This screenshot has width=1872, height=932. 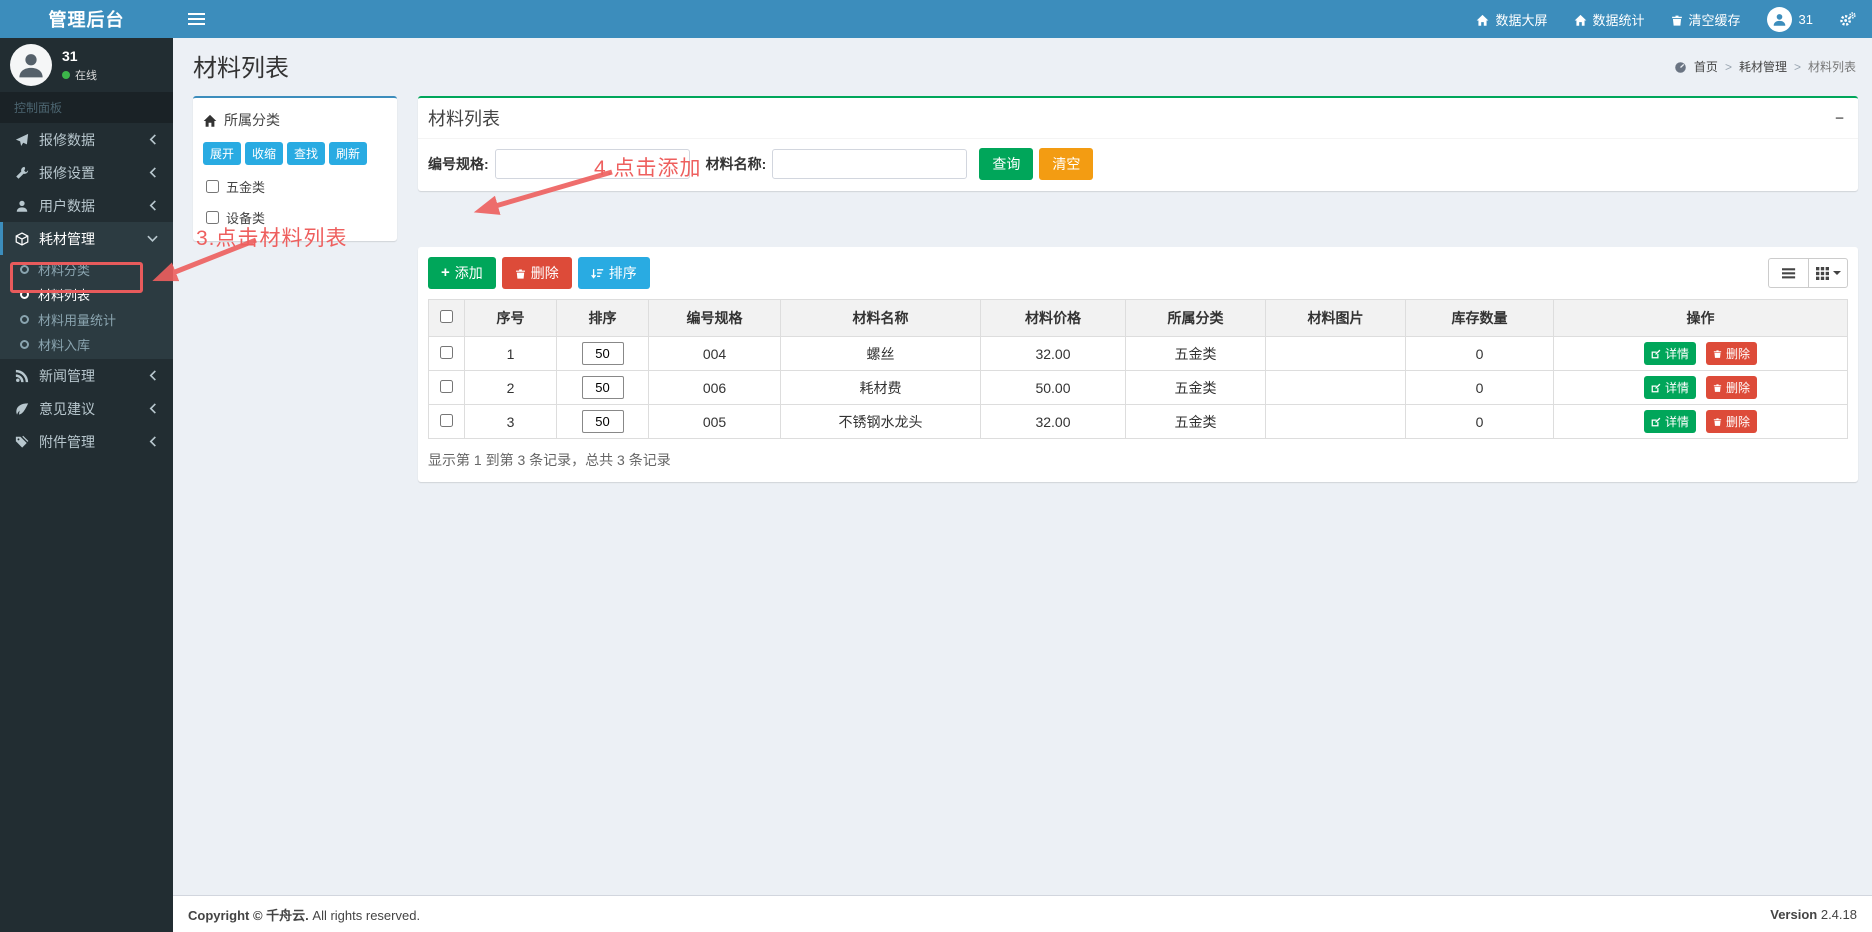 What do you see at coordinates (86, 294) in the screenshot?
I see `sidebar-subitem-material-list: 材料列表` at bounding box center [86, 294].